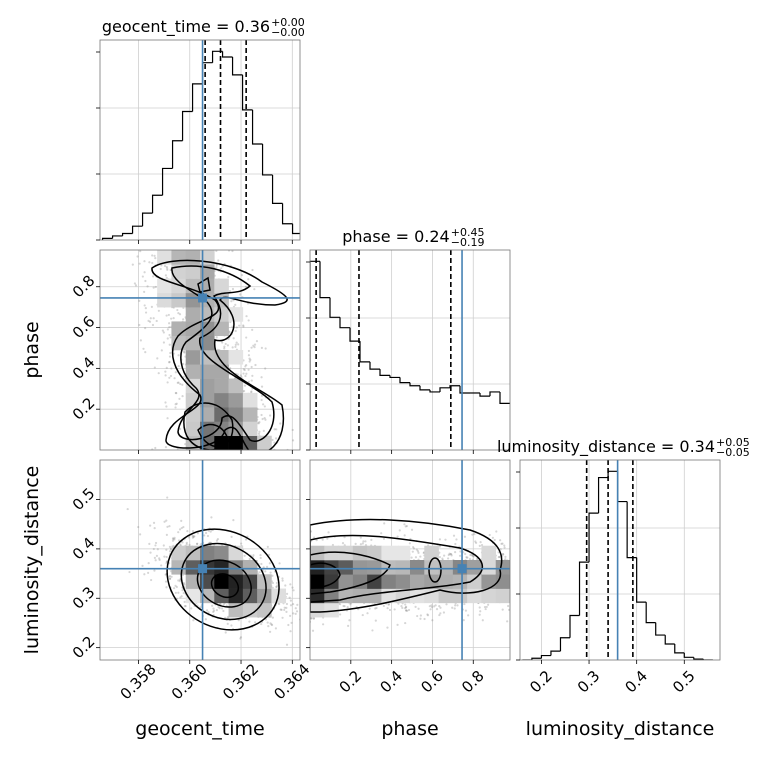 Image resolution: width=760 pixels, height=764 pixels. Describe the element at coordinates (623, 447) in the screenshot. I see `hist-luminosity_distance-title: luminosity_distance = 0.34+0.05−0.05` at that location.